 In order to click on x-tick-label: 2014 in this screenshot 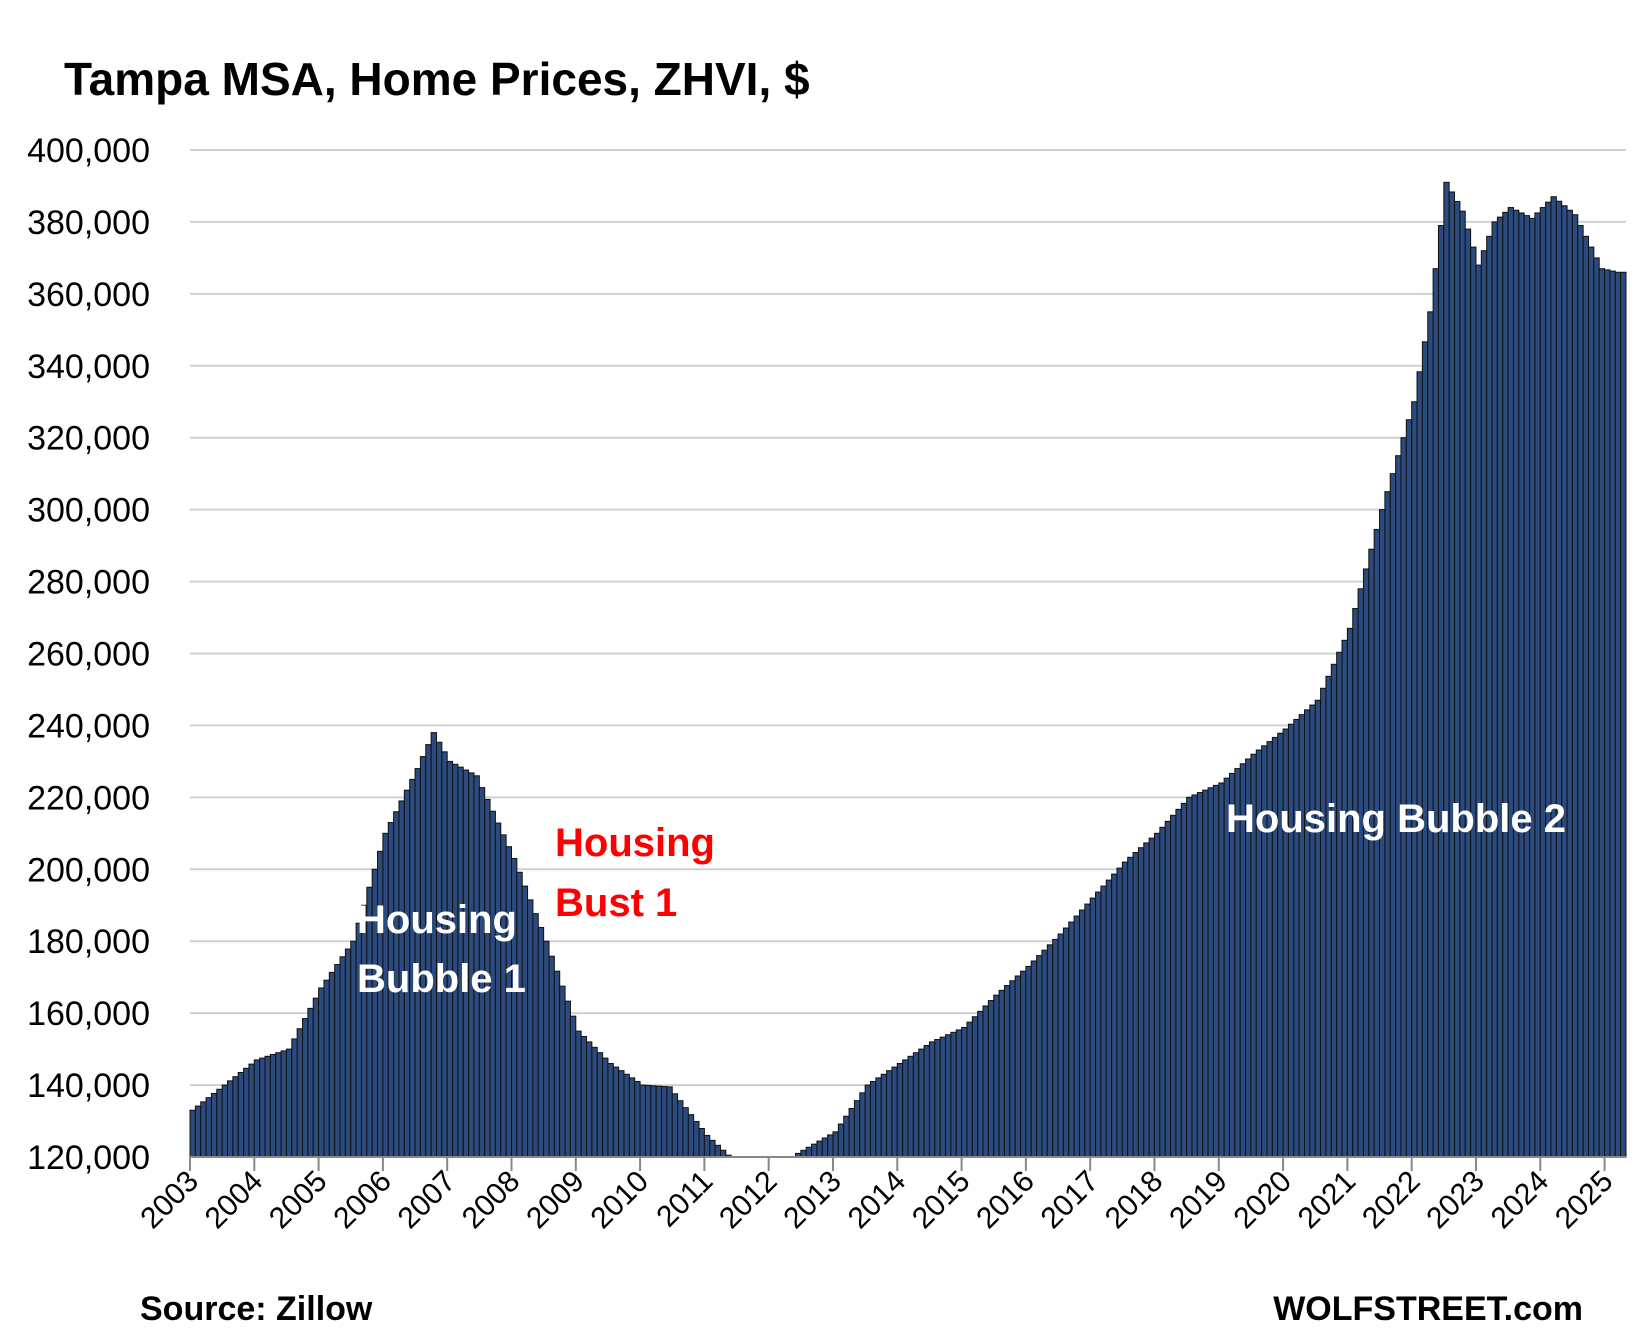, I will do `click(877, 1200)`.